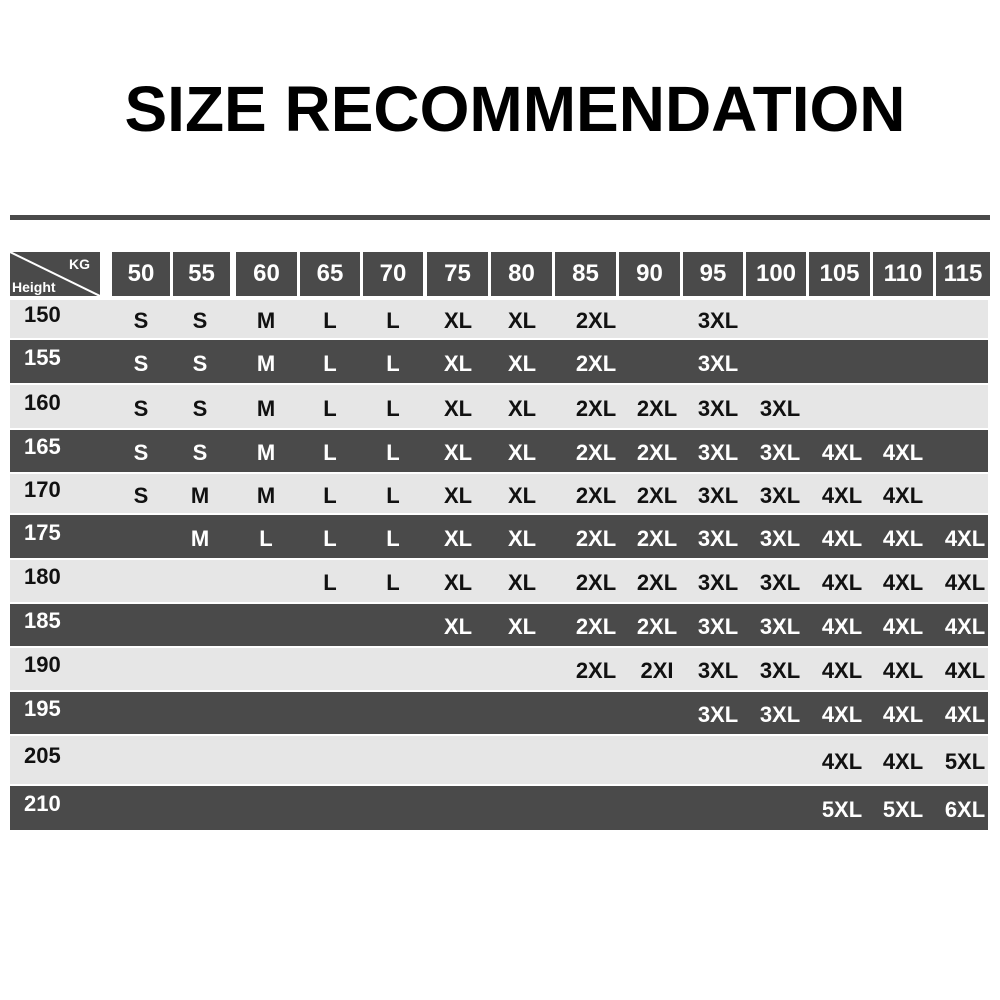  I want to click on height-label: 155, so click(42, 357).